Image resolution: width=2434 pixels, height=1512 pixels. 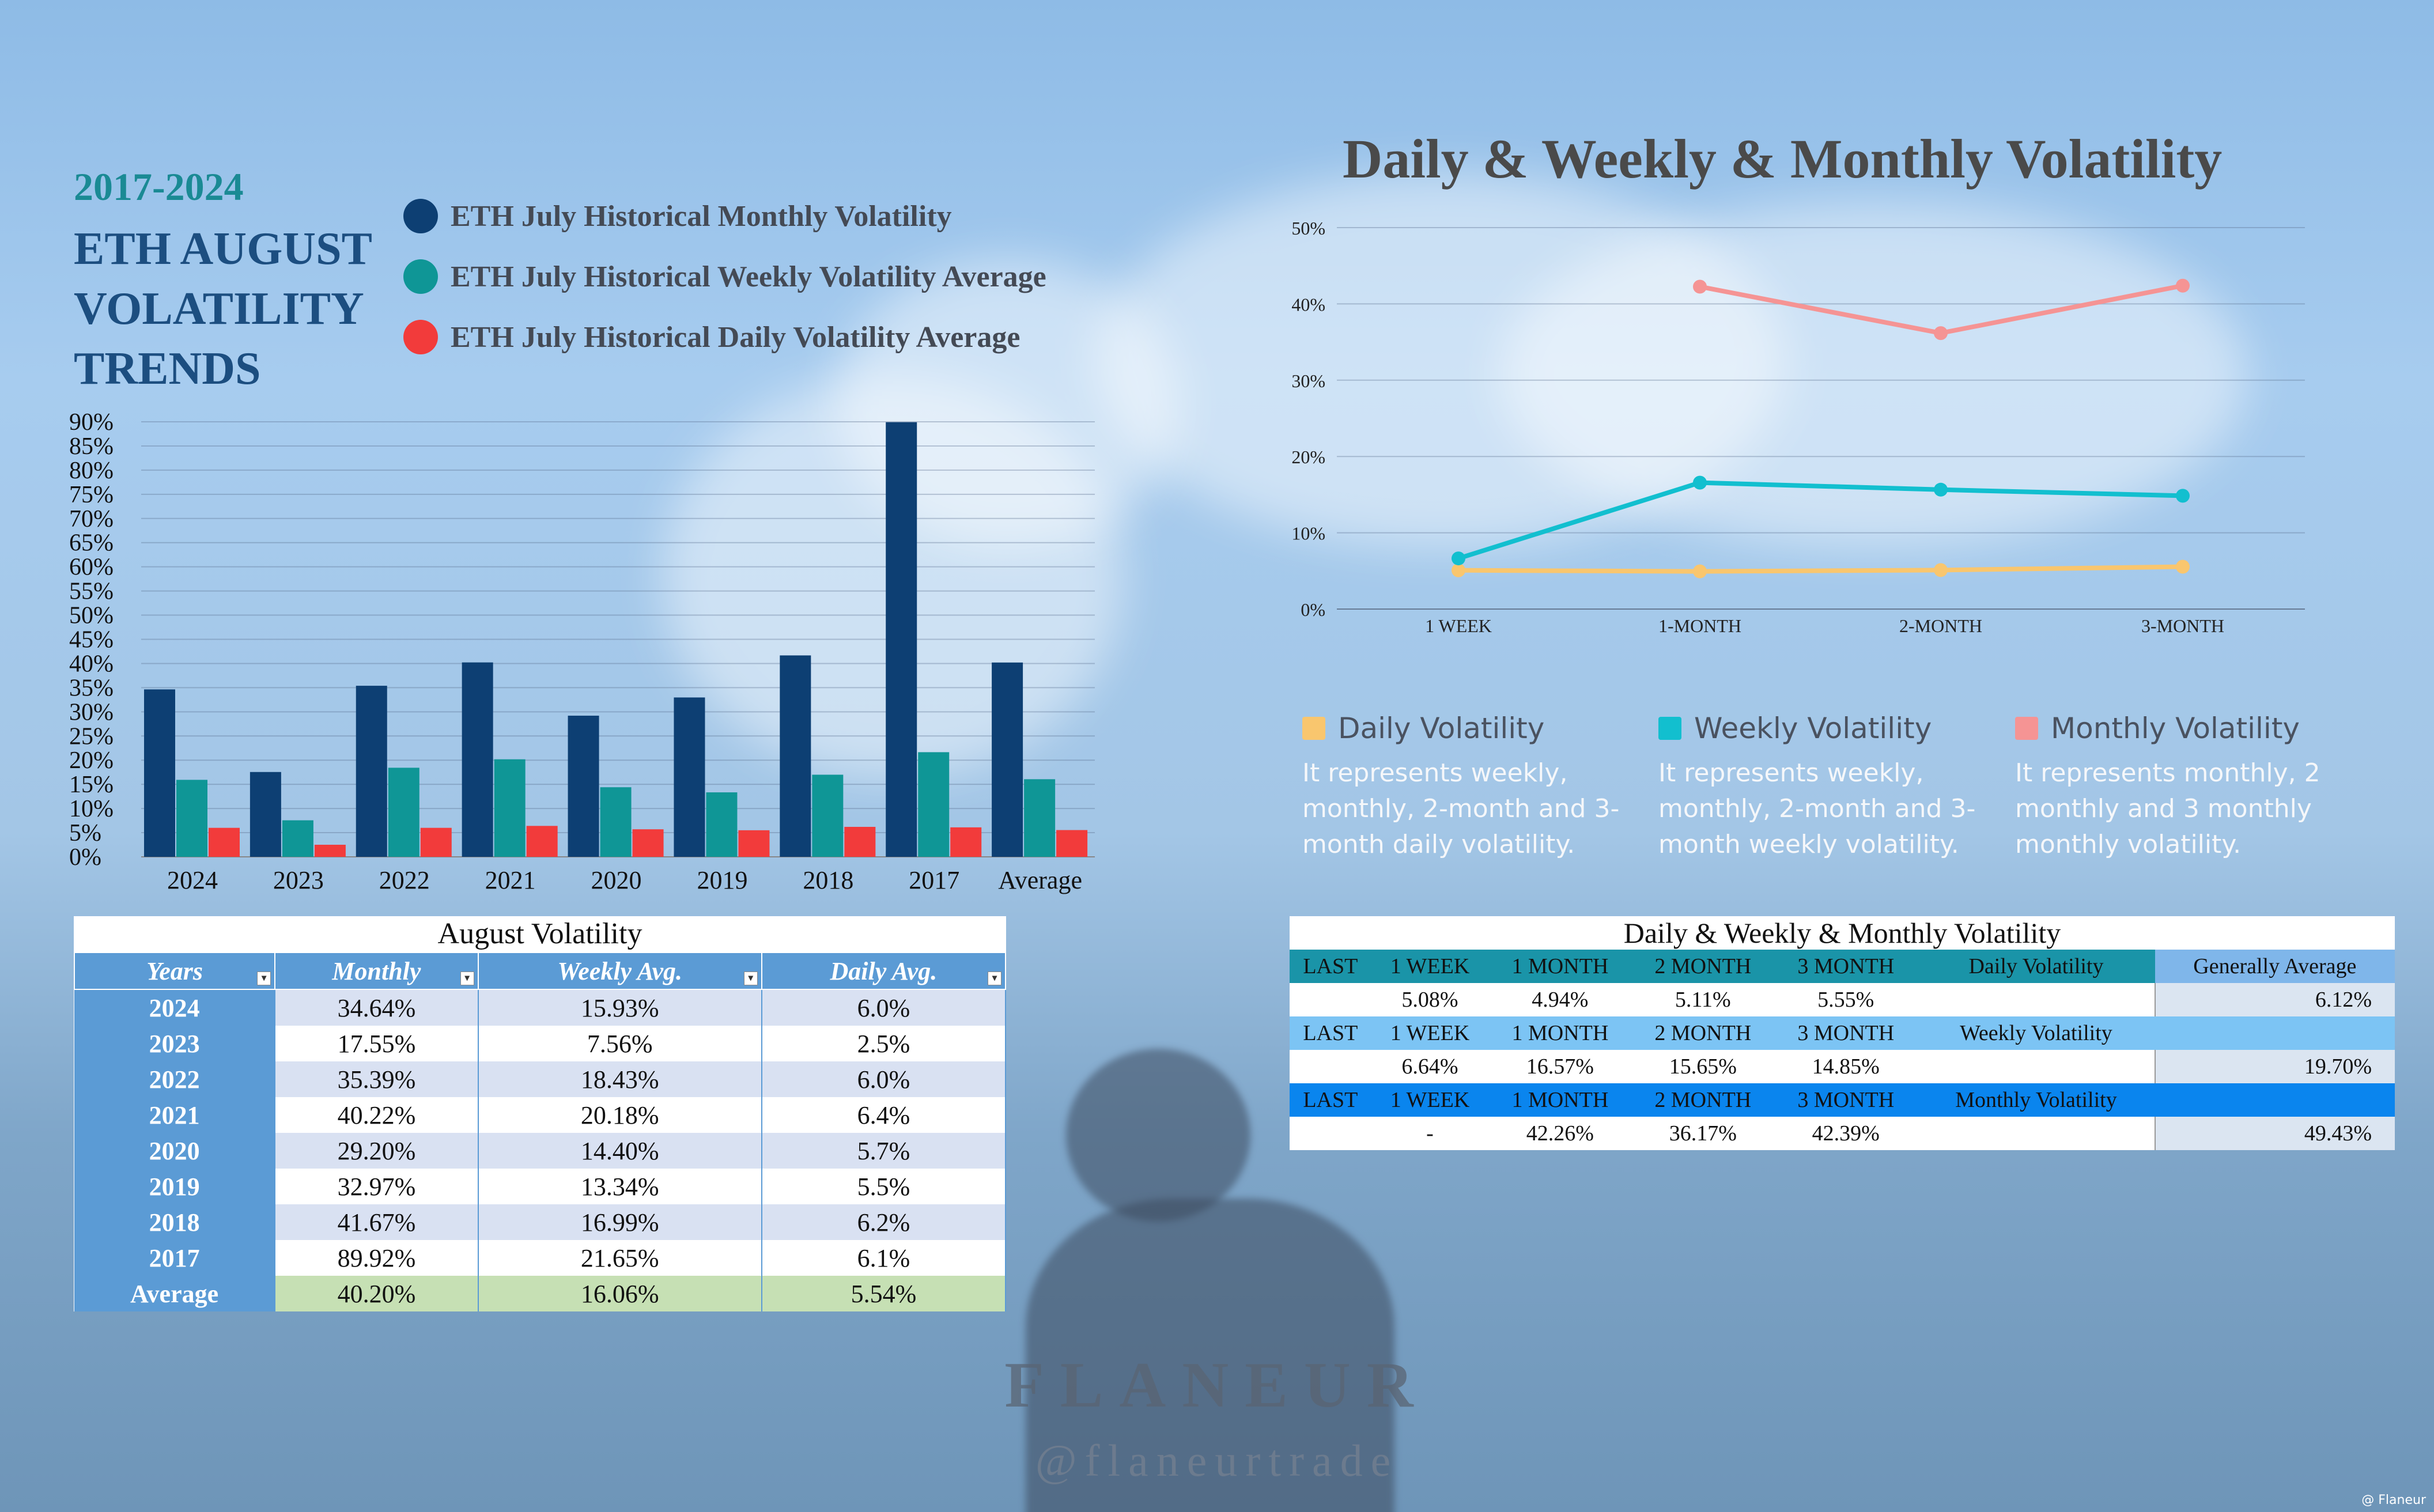 I want to click on value-cell: 7.56%, so click(x=620, y=1043).